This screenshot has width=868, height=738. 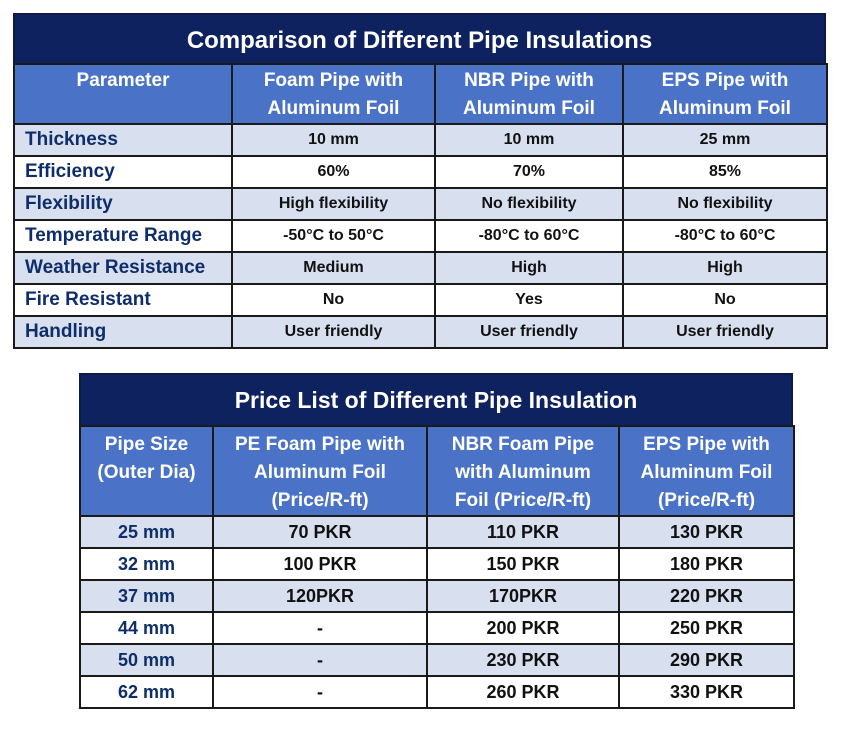 I want to click on price-row-label-cell: 50 mm, so click(x=146, y=660).